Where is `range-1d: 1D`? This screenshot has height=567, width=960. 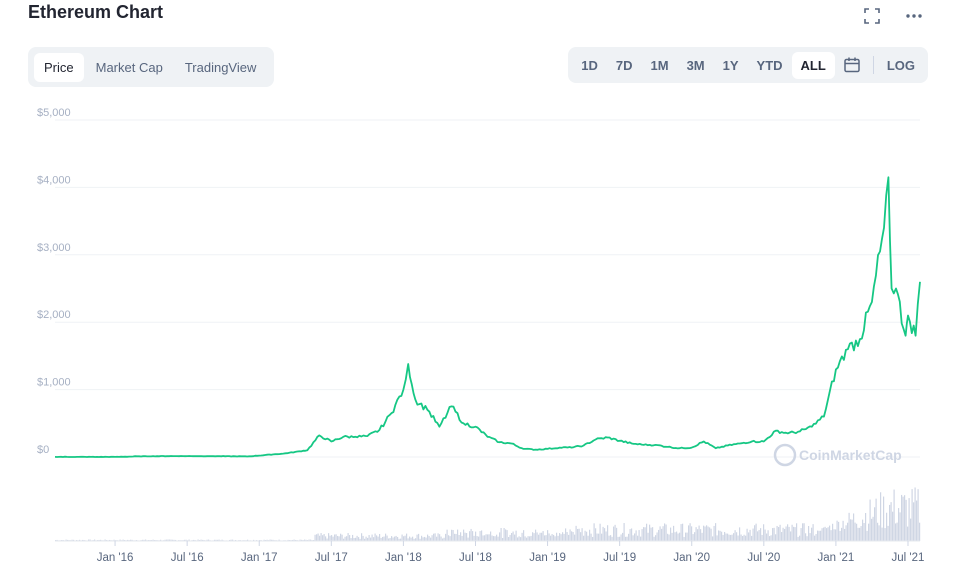
range-1d: 1D is located at coordinates (589, 65).